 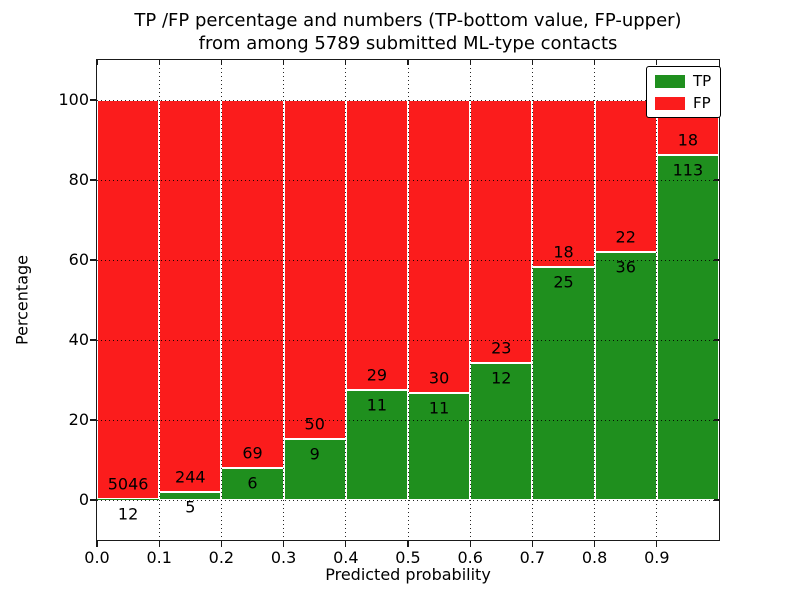 I want to click on x-axis-label: Predicted probability, so click(x=408, y=574).